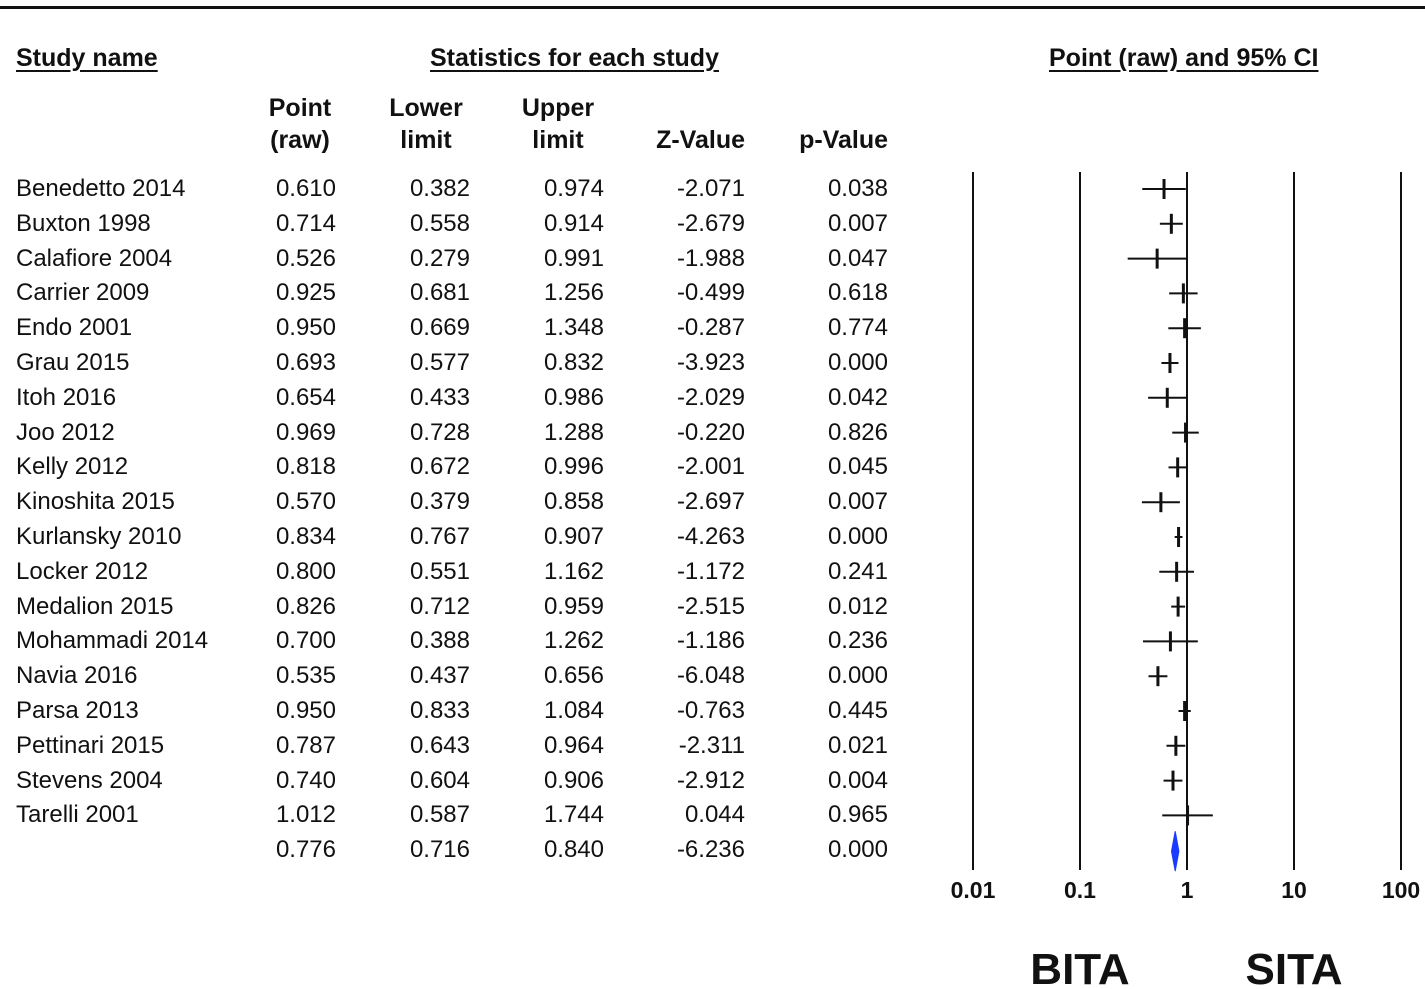 This screenshot has height=989, width=1425. What do you see at coordinates (82, 571) in the screenshot?
I see `row-study-cell: Locker 2012` at bounding box center [82, 571].